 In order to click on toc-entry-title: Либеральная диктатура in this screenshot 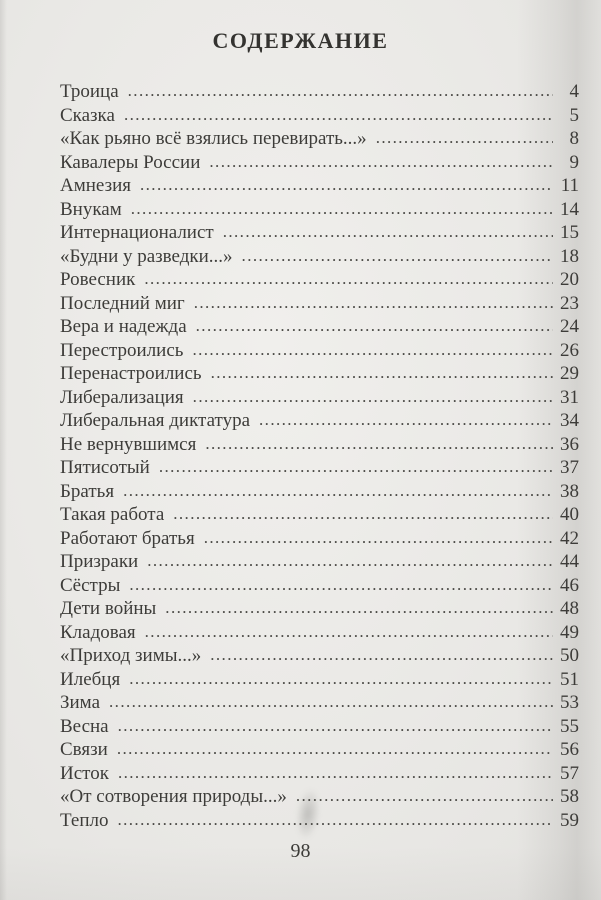, I will do `click(155, 420)`.